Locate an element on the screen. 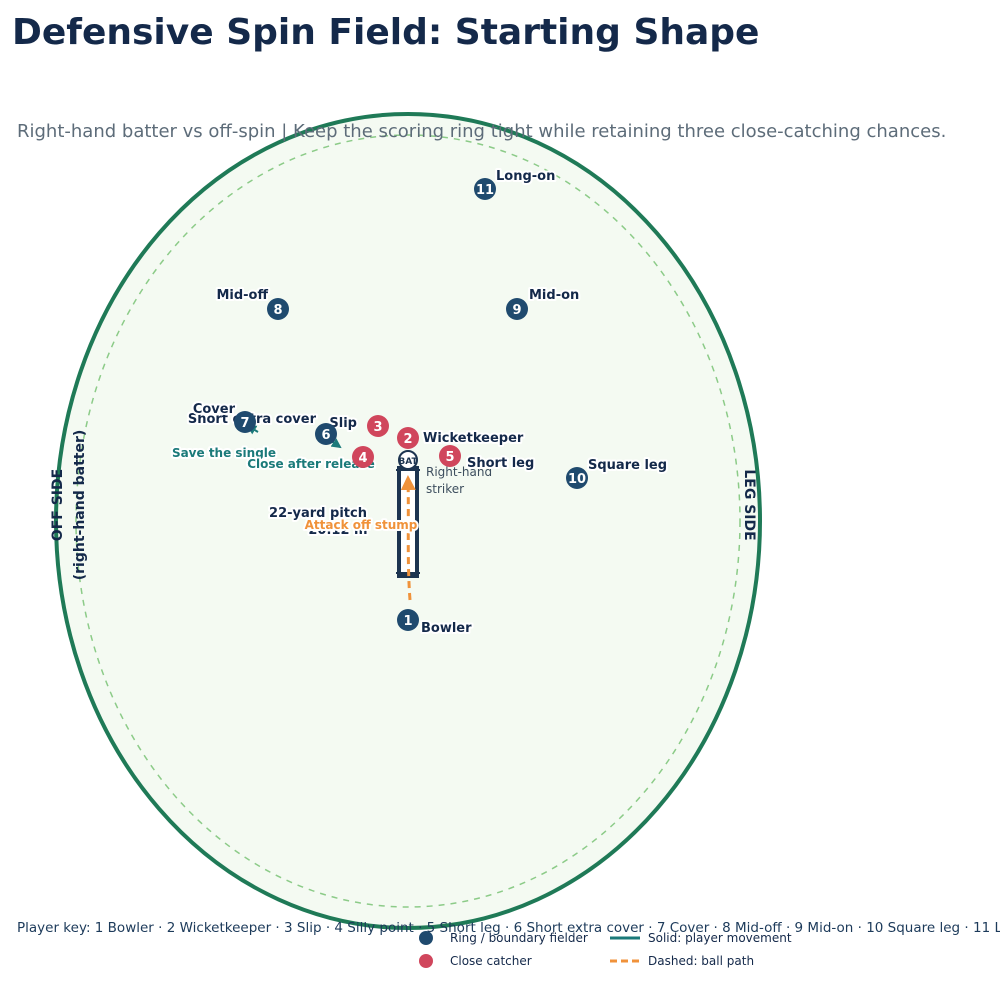 This screenshot has height=986, width=1000. fielder-marker-silly-point is located at coordinates (363, 457).